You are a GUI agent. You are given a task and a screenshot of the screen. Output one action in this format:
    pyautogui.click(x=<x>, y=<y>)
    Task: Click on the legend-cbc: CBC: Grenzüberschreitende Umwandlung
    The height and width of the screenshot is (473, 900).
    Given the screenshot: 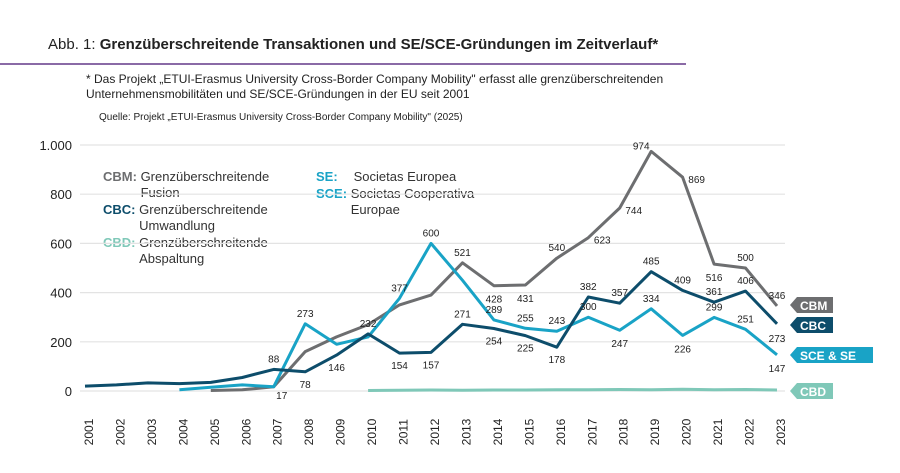 What is the action you would take?
    pyautogui.click(x=185, y=218)
    